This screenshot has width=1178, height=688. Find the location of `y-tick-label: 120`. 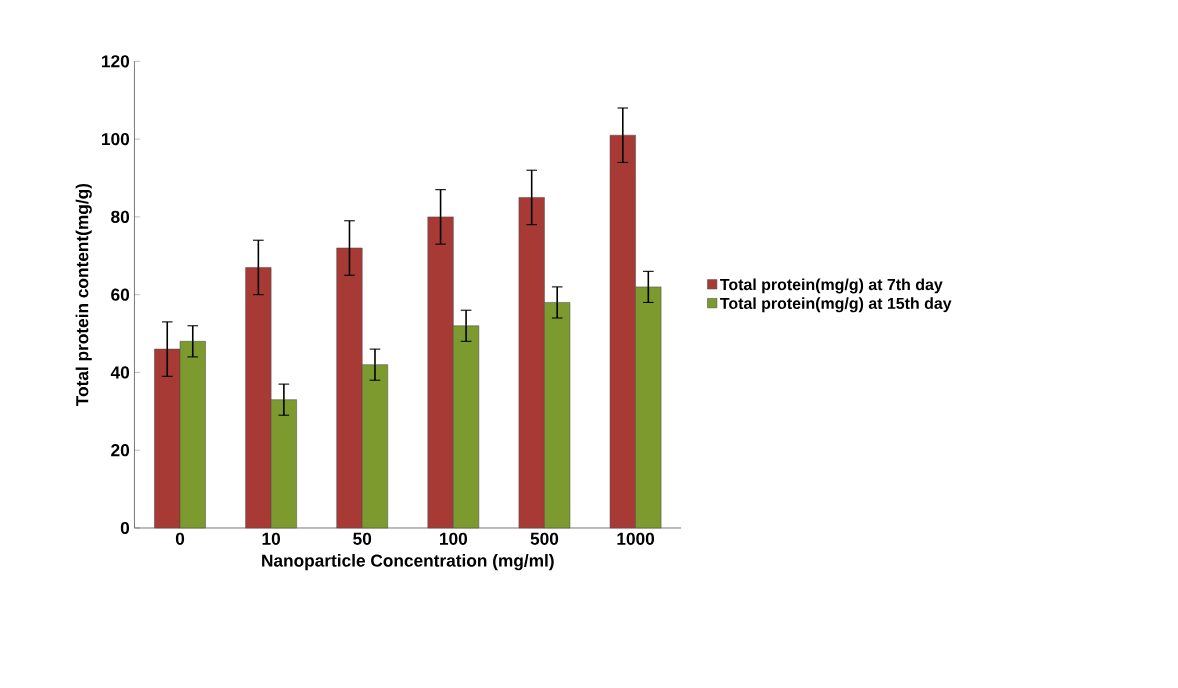

y-tick-label: 120 is located at coordinates (116, 61).